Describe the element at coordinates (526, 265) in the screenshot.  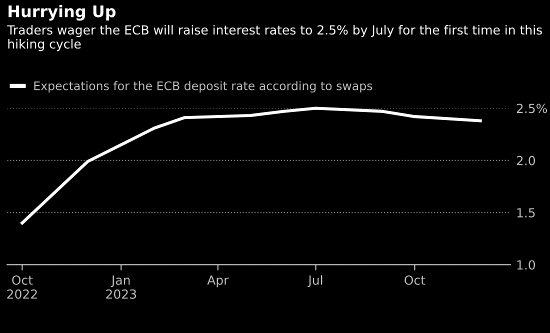
I see `y-tick-label: 1.0` at that location.